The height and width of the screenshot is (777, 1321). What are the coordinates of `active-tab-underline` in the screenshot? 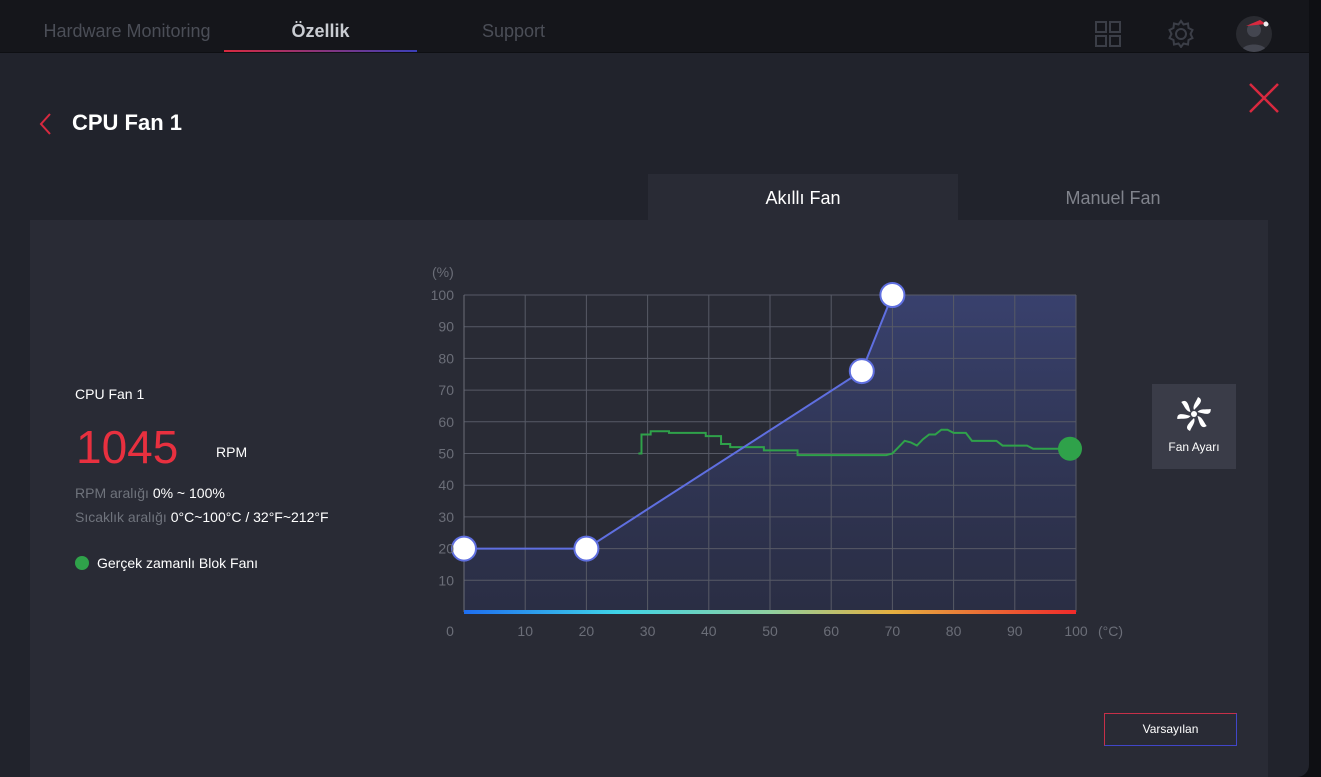 It's located at (320, 51).